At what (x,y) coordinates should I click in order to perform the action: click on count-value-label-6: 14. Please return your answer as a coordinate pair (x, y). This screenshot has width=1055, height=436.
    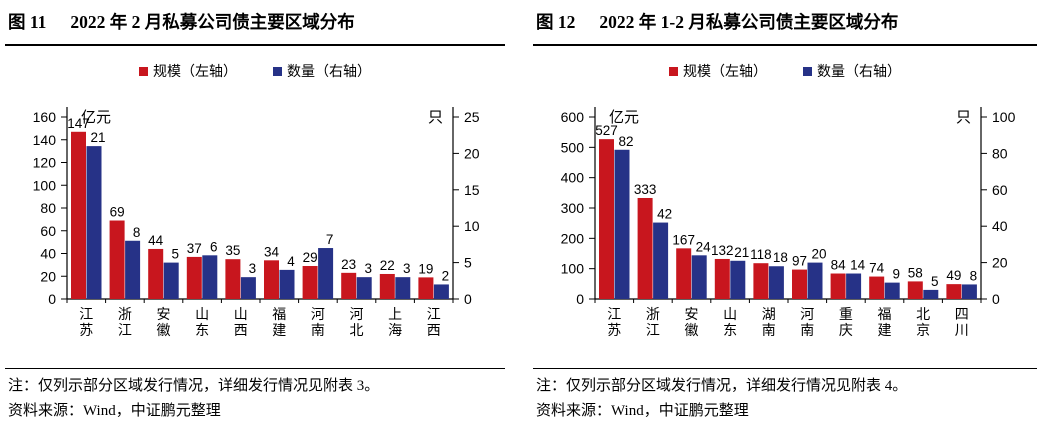
    Looking at the image, I should click on (858, 265).